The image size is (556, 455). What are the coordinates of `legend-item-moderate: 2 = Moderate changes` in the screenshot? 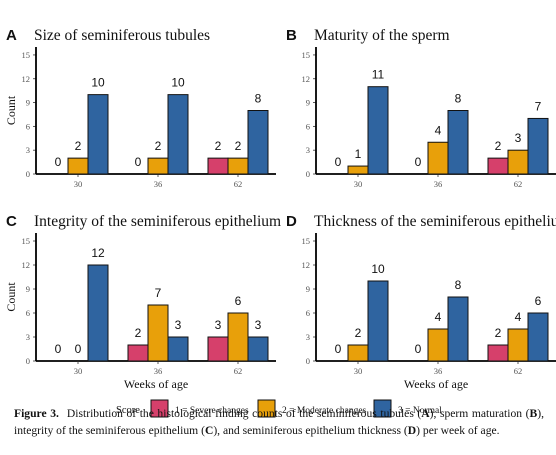 It's located at (324, 411).